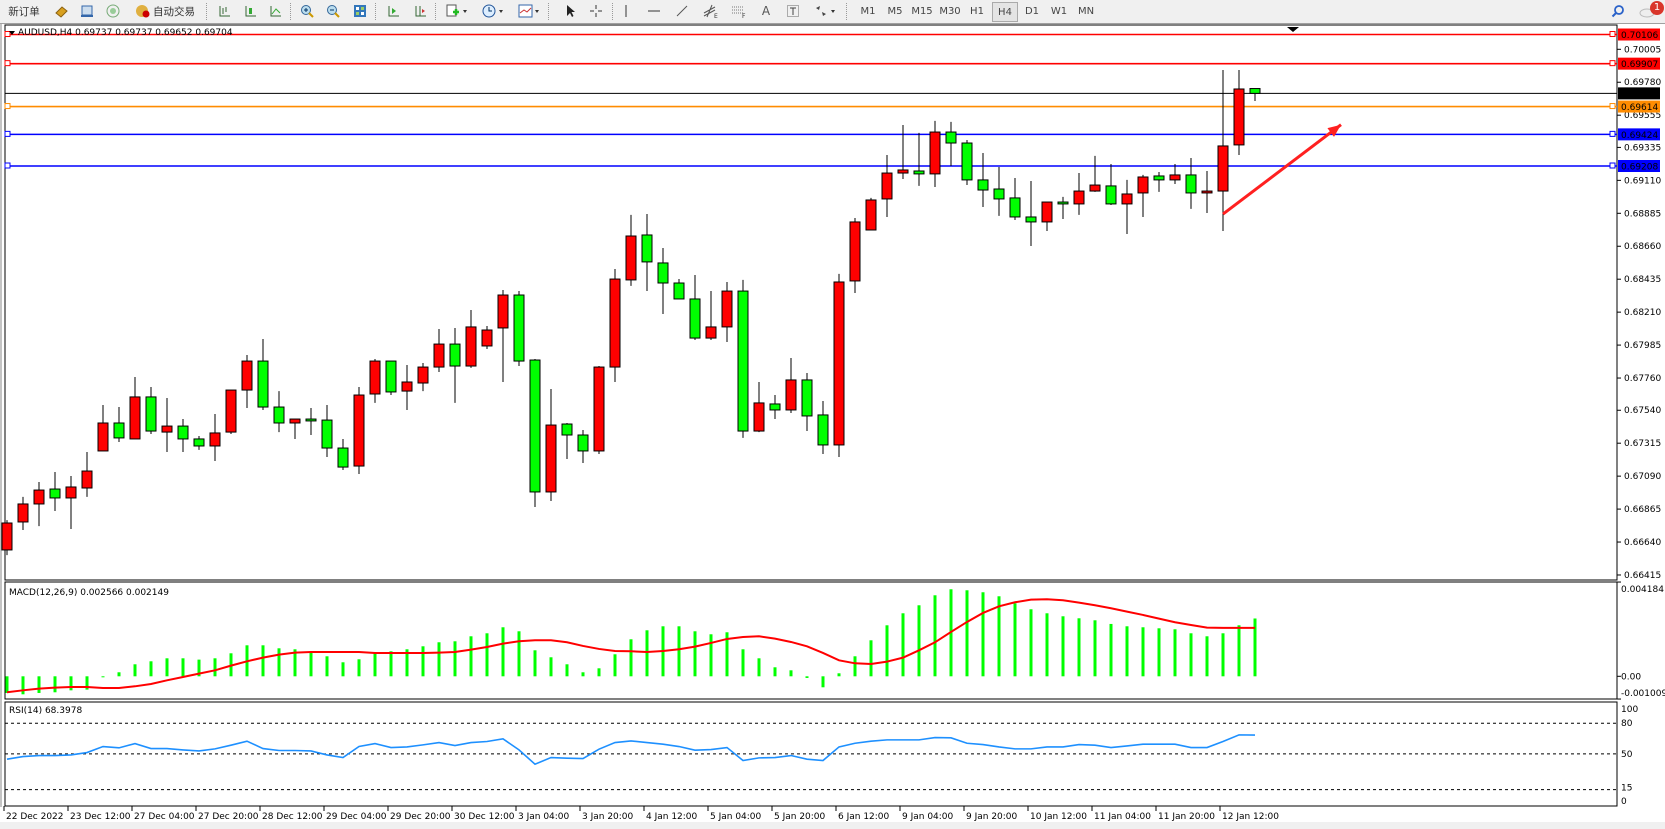 The width and height of the screenshot is (1665, 829). What do you see at coordinates (626, 11) in the screenshot?
I see `vertical-line-icon` at bounding box center [626, 11].